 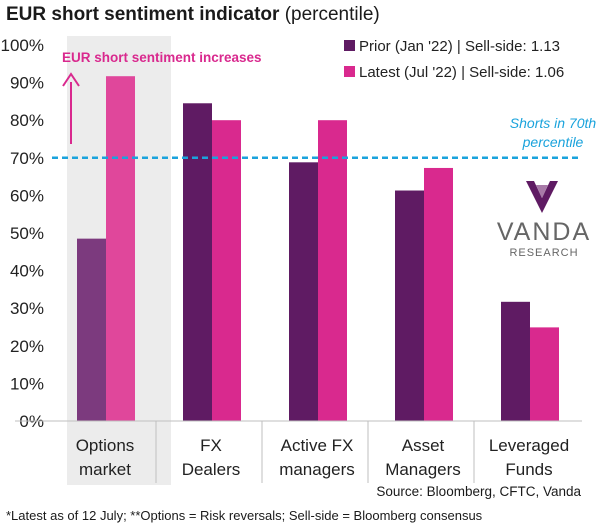 I want to click on x-tick-label: market, so click(x=105, y=469).